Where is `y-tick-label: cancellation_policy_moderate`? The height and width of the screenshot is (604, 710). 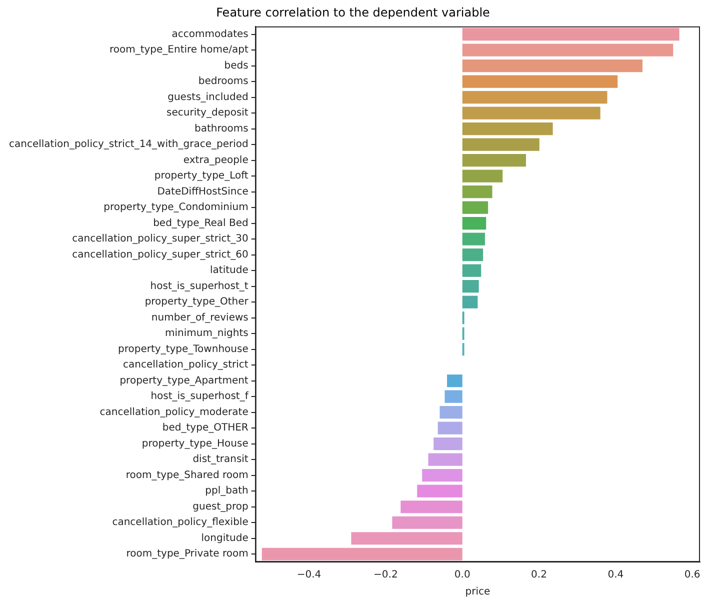 y-tick-label: cancellation_policy_moderate is located at coordinates (174, 412).